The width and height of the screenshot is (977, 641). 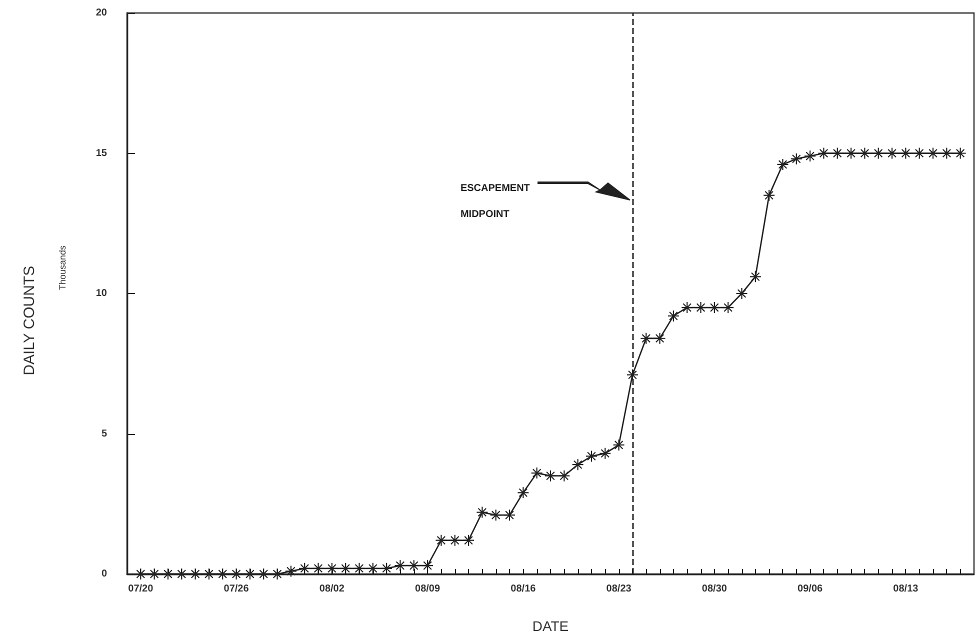 I want to click on text: Thousands, so click(x=63, y=267).